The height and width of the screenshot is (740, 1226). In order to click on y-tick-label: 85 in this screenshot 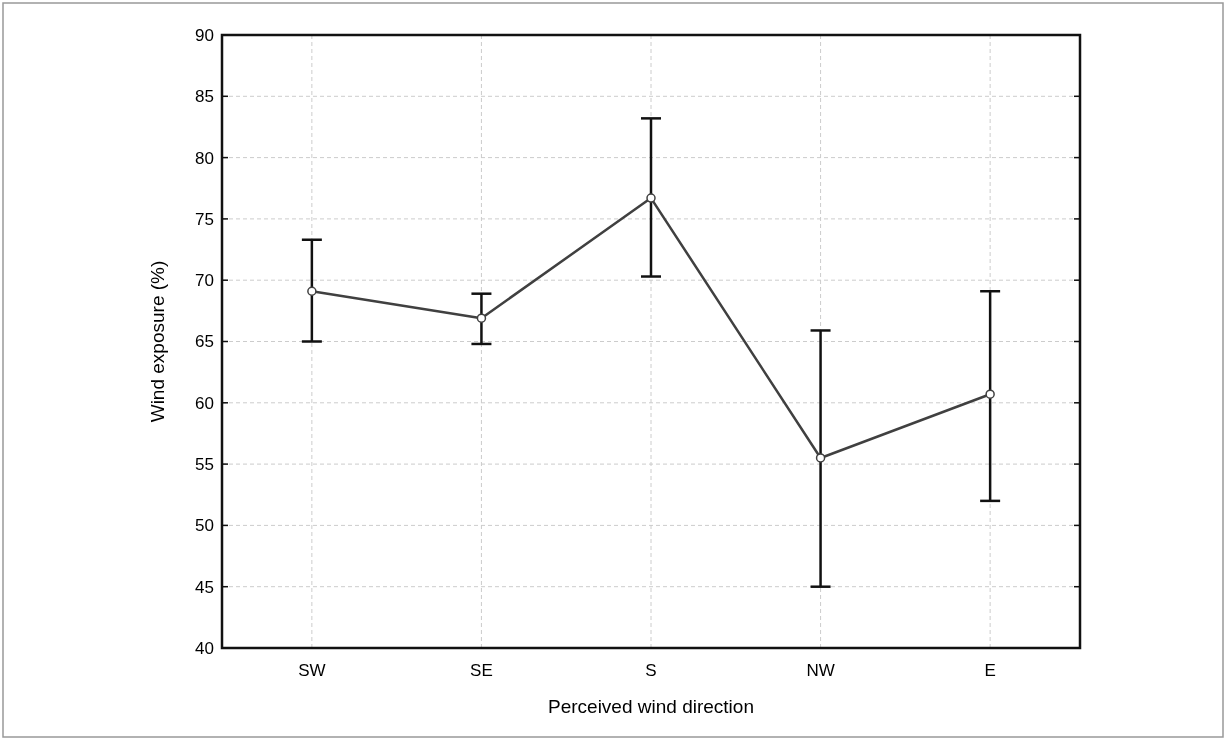, I will do `click(204, 97)`.